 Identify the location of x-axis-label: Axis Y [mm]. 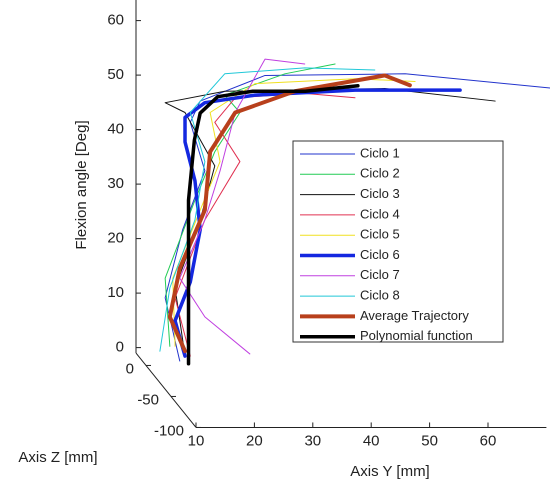
(389, 471).